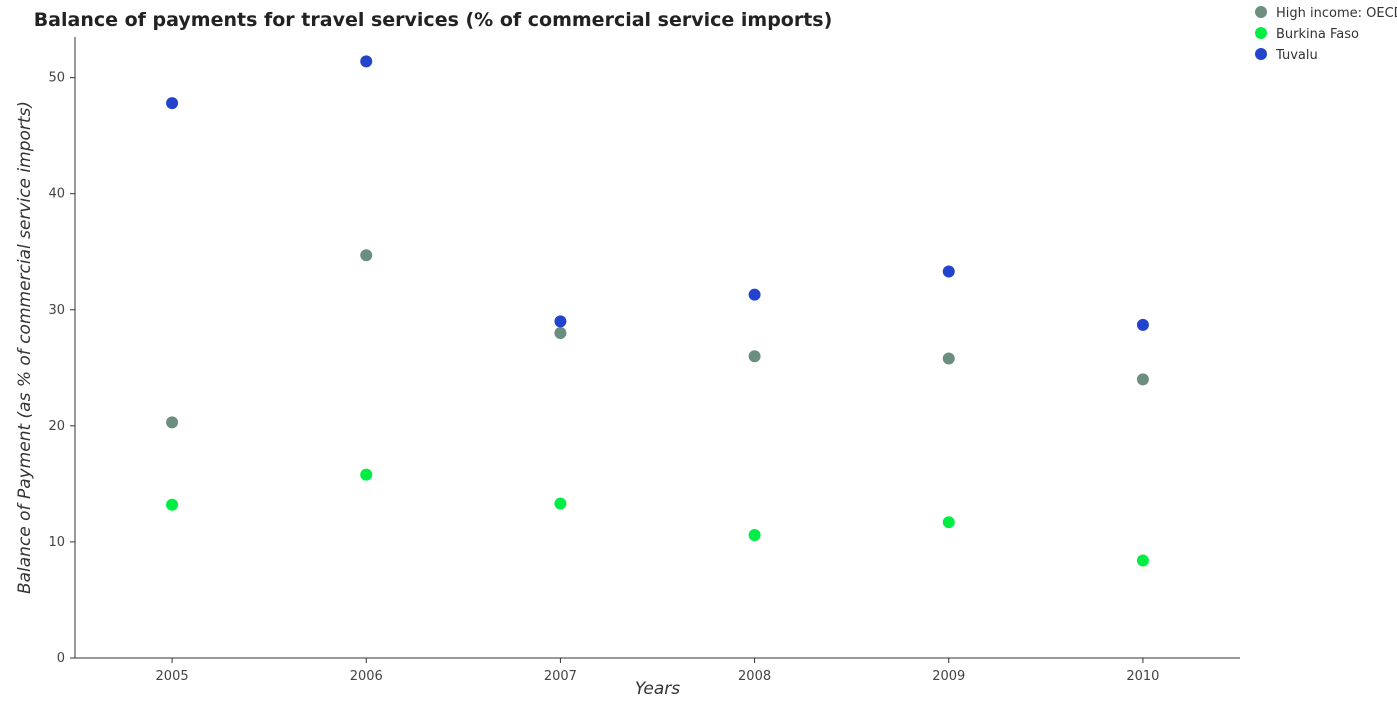 The height and width of the screenshot is (704, 1397). I want to click on x-tick-label: 2009, so click(948, 676).